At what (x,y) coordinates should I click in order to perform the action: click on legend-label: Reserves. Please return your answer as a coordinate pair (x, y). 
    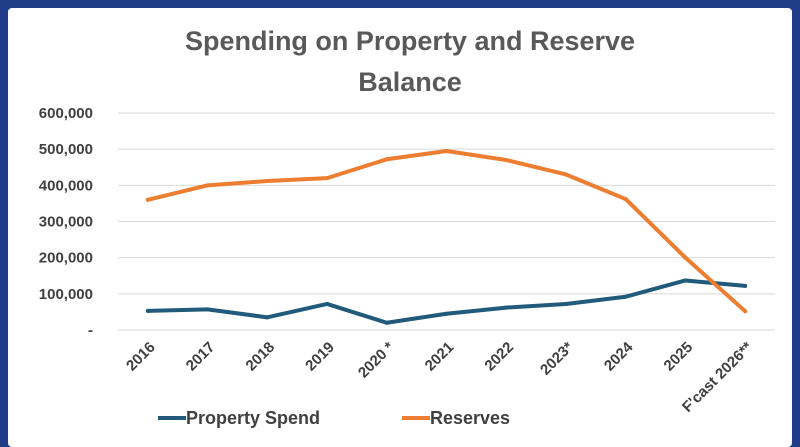
    Looking at the image, I should click on (470, 418).